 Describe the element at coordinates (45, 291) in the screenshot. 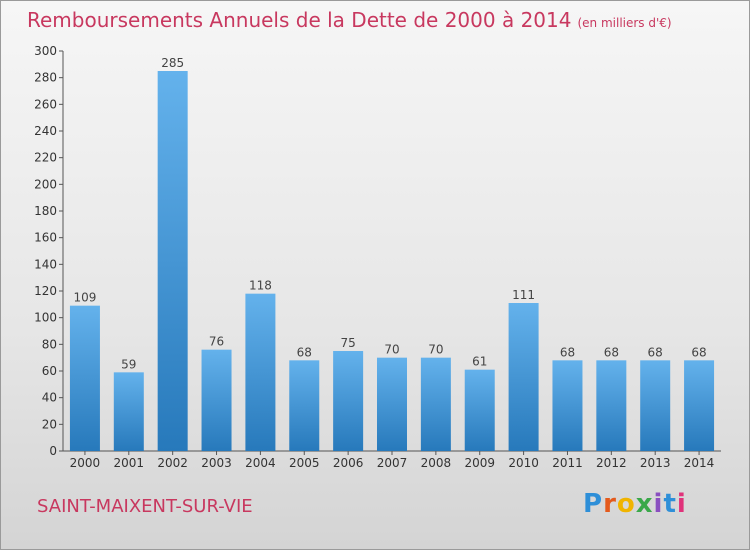

I see `y-tick-label: 120` at that location.